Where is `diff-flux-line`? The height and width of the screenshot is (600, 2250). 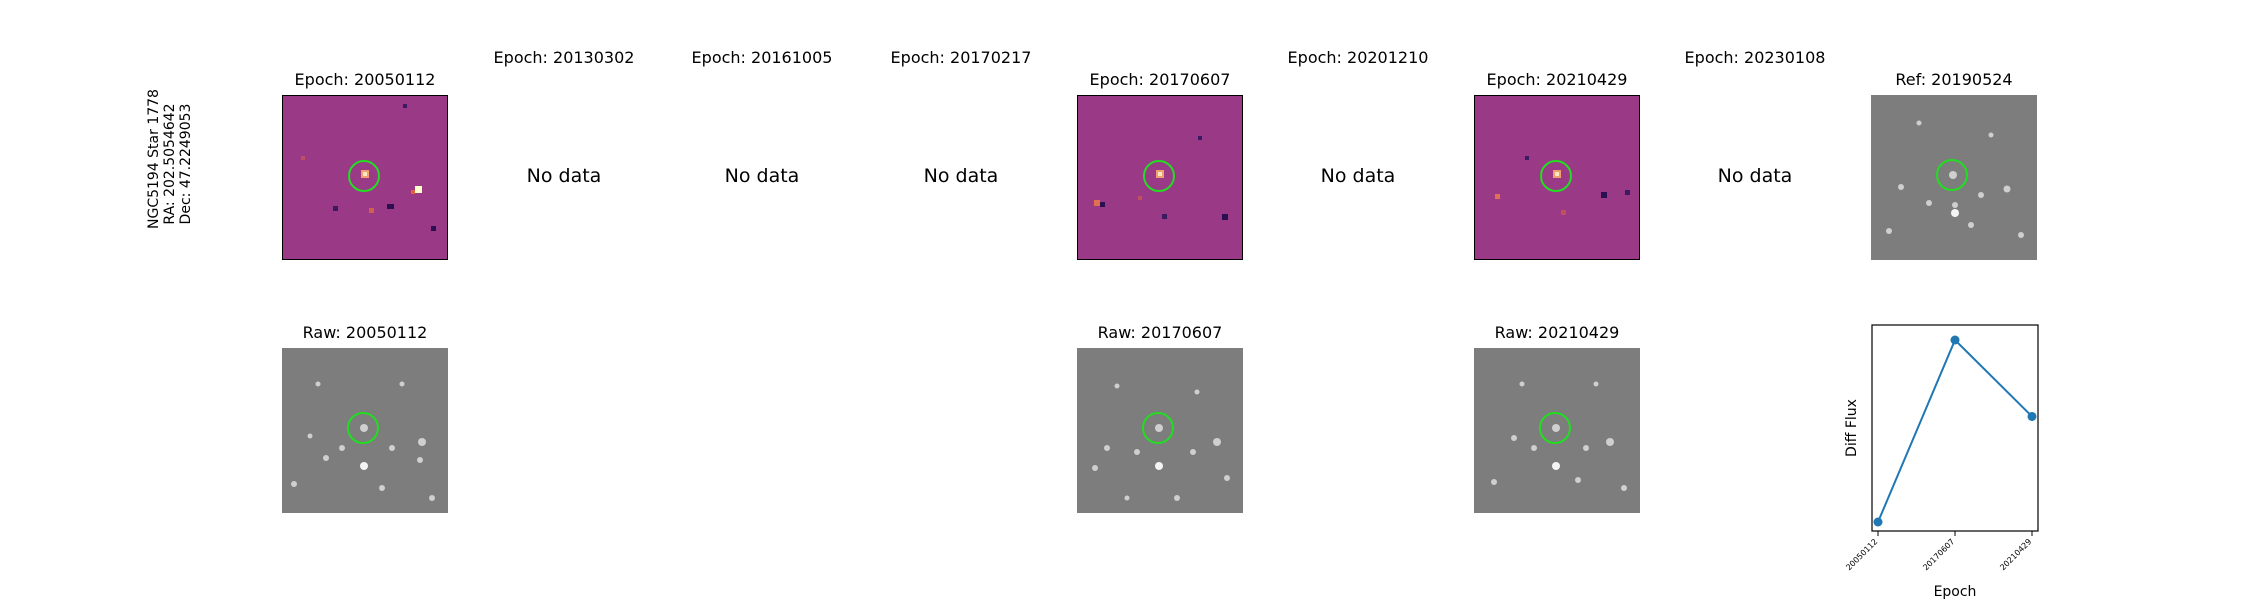 diff-flux-line is located at coordinates (1955, 430).